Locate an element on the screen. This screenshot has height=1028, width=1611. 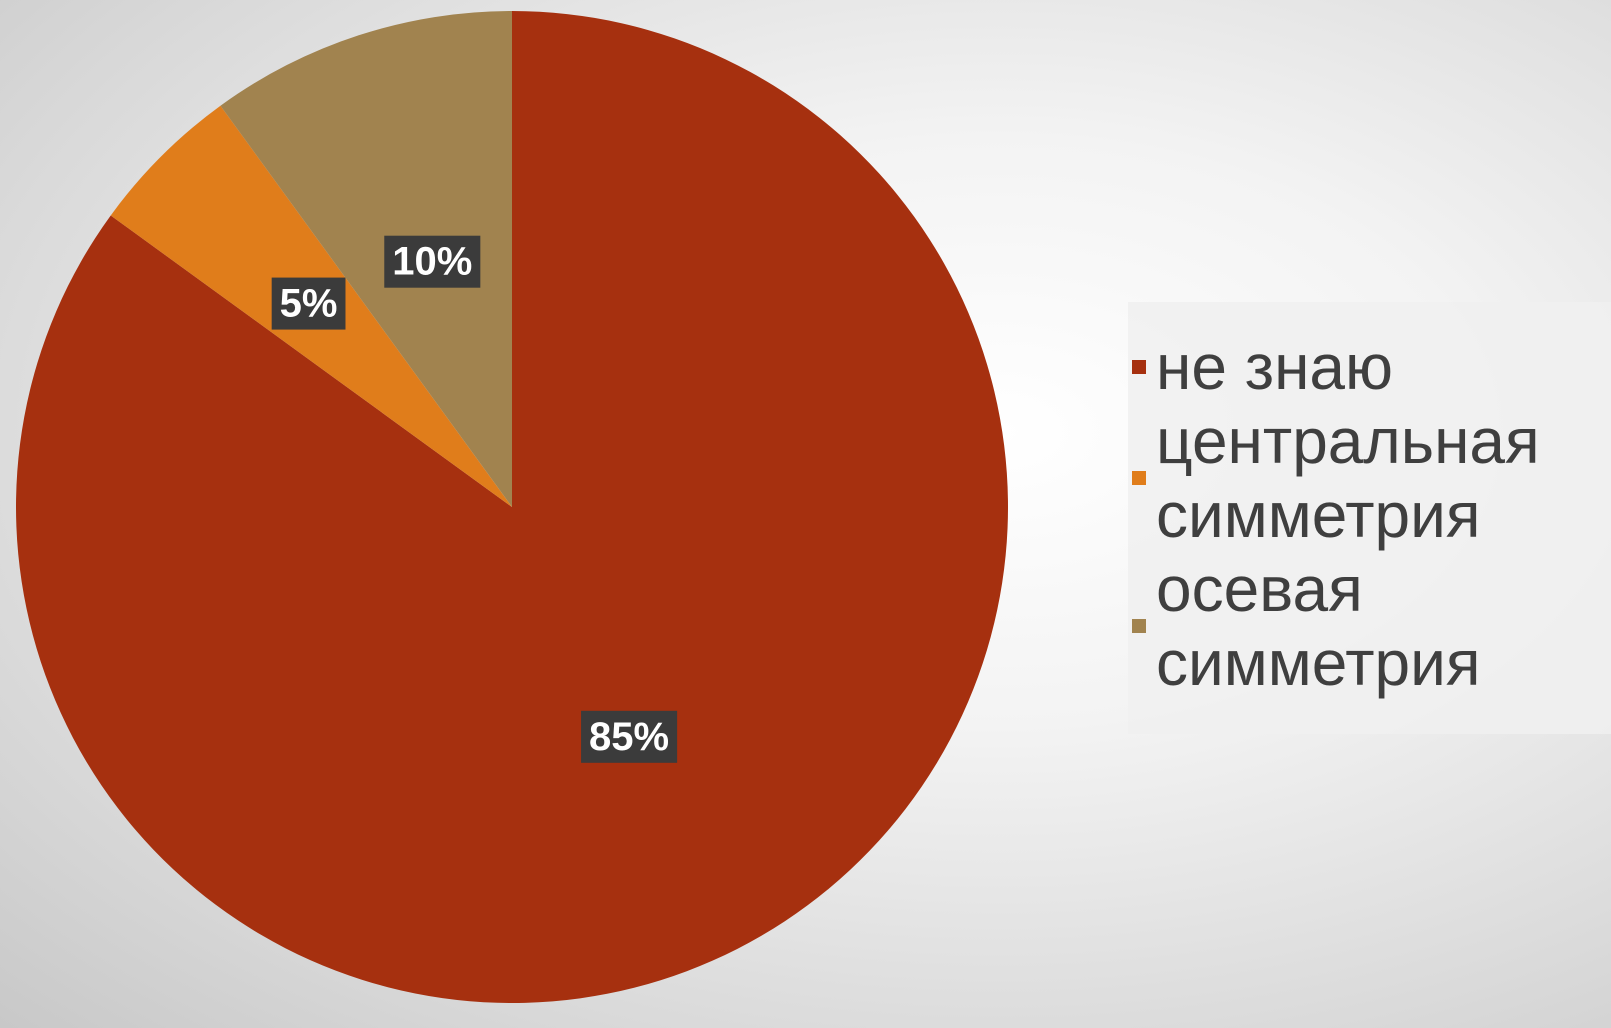
pie-data-labels: 85% 5% 10% is located at coordinates (474, 499).